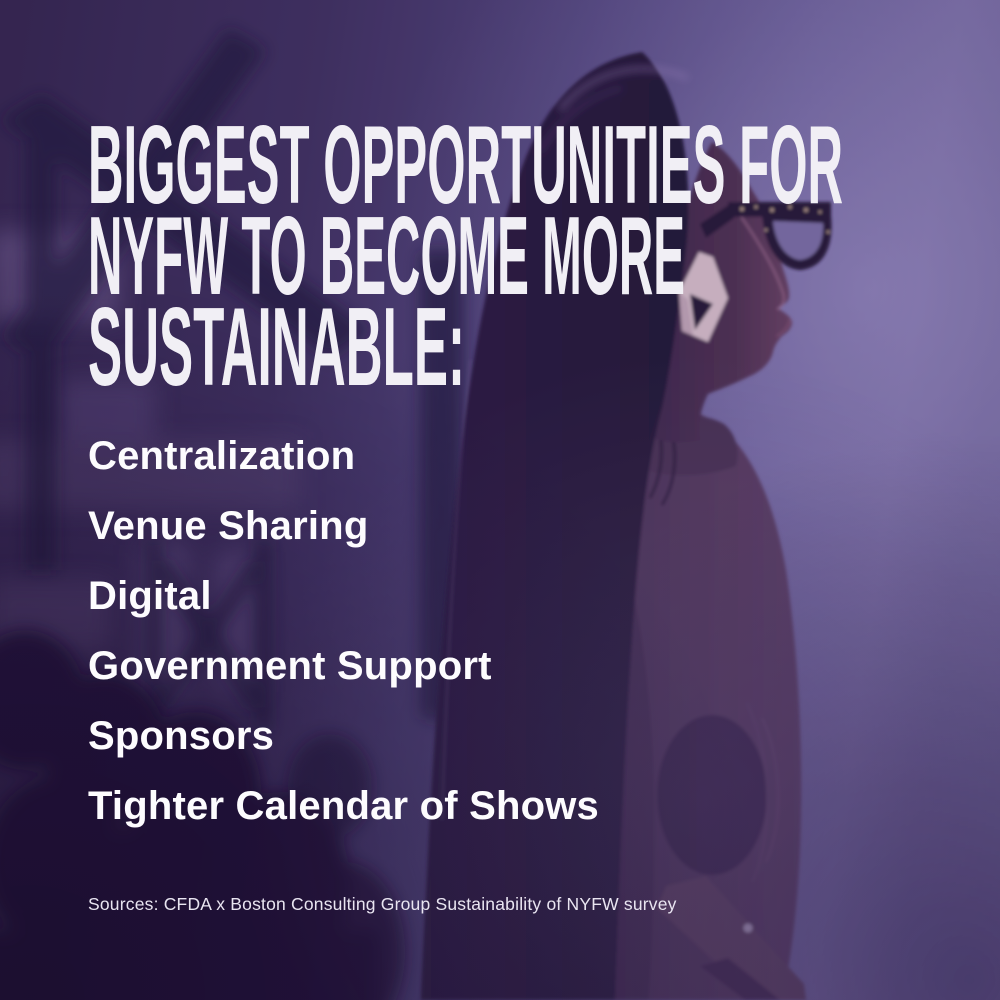  I want to click on opportunity-item: Tighter Calendar of Shows, so click(343, 806).